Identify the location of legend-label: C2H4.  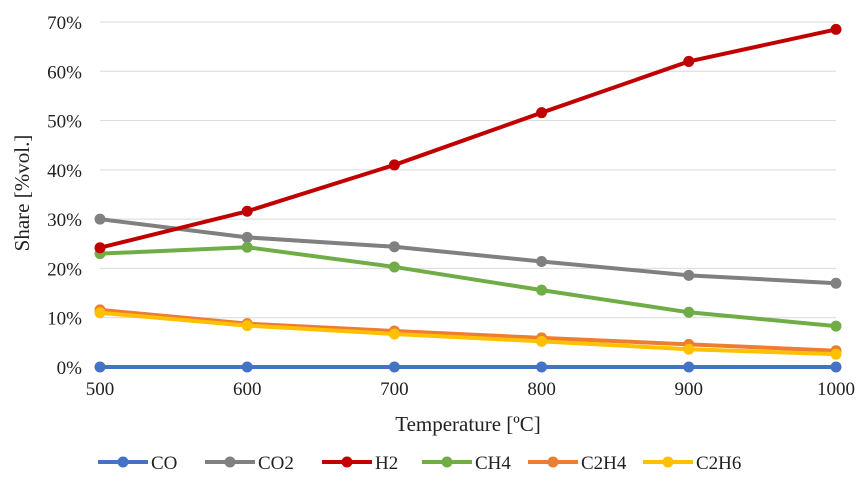
(604, 463).